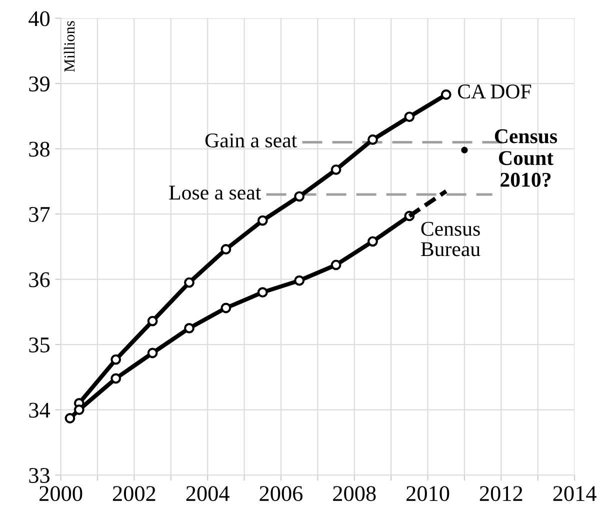 This screenshot has width=608, height=522. Describe the element at coordinates (39, 214) in the screenshot. I see `y-tick-label: 37` at that location.